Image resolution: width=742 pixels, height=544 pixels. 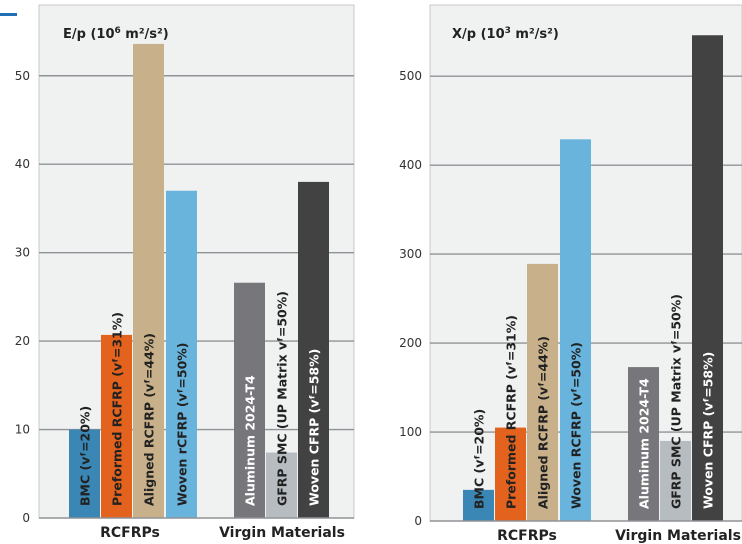 I want to click on chart-1-bar-label: Woven CFRP (vᶠ=58%), so click(x=314, y=427).